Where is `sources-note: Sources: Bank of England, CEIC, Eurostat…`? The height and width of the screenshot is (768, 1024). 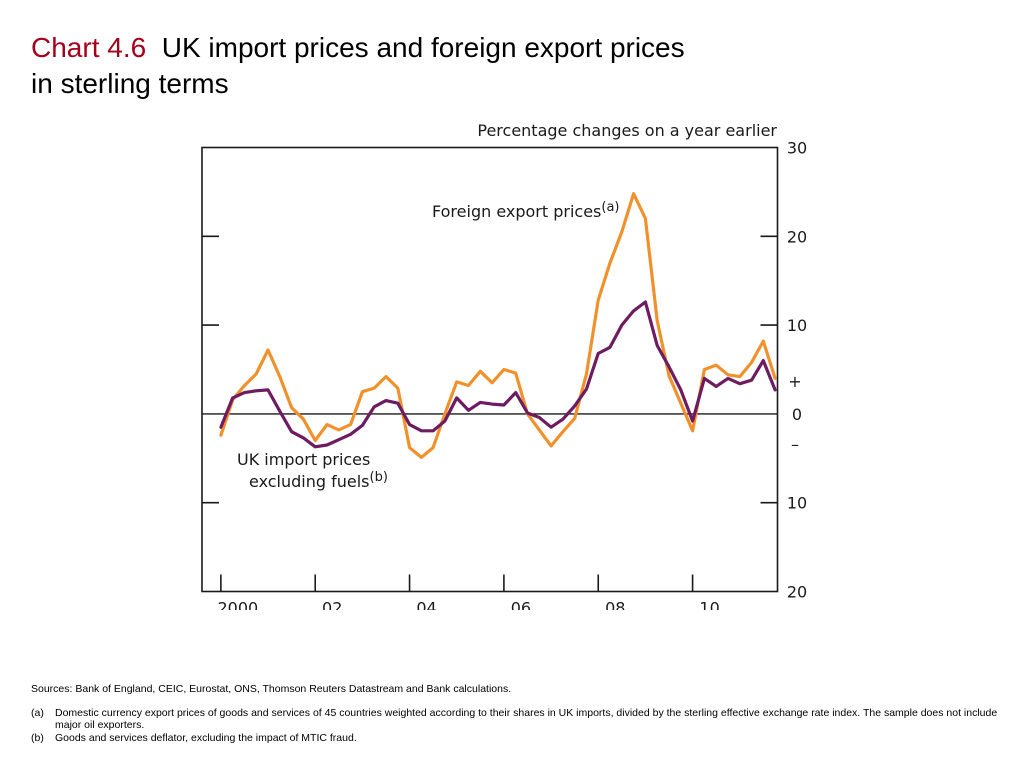 sources-note: Sources: Bank of England, CEIC, Eurostat… is located at coordinates (271, 689).